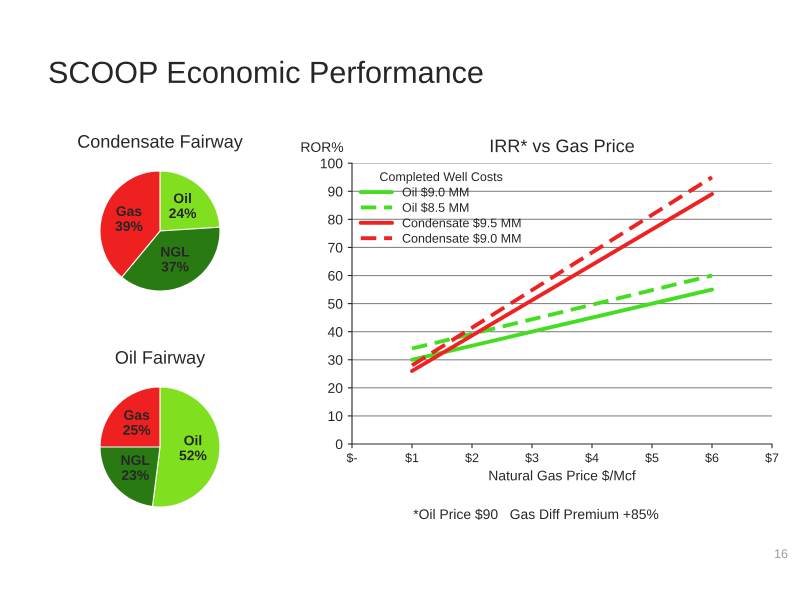 The width and height of the screenshot is (800, 600). Describe the element at coordinates (135, 475) in the screenshot. I see `data-label: 23%` at that location.